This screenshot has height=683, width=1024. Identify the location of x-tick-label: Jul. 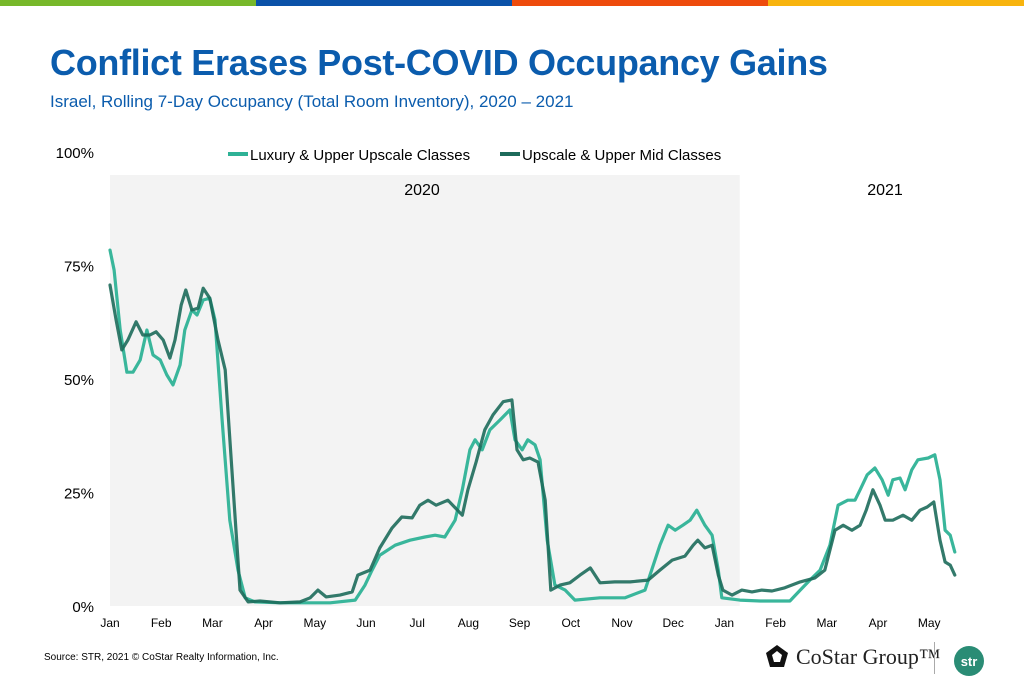
(417, 623).